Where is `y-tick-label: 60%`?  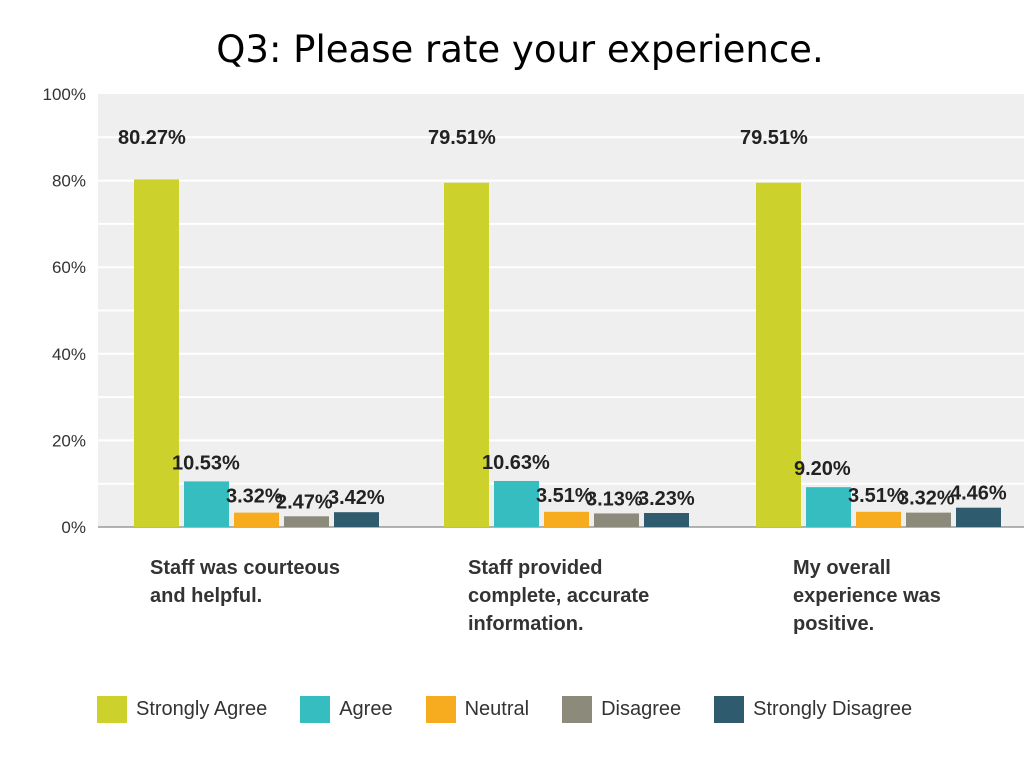 y-tick-label: 60% is located at coordinates (69, 267).